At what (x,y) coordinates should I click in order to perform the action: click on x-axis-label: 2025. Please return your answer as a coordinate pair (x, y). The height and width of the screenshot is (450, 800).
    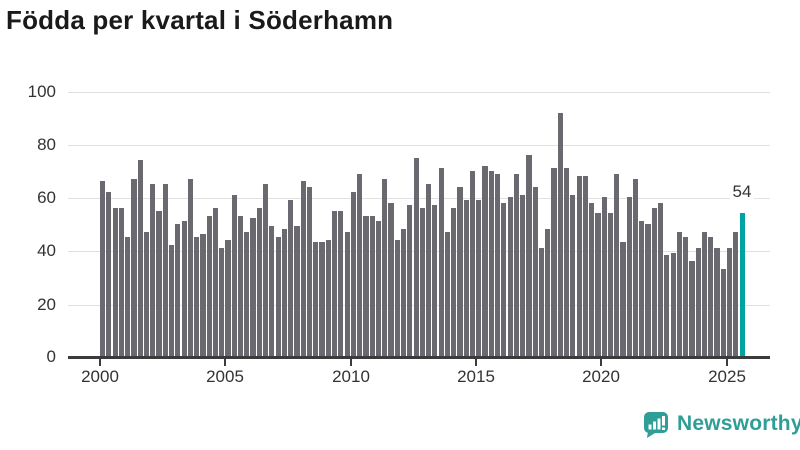
    Looking at the image, I should click on (727, 376).